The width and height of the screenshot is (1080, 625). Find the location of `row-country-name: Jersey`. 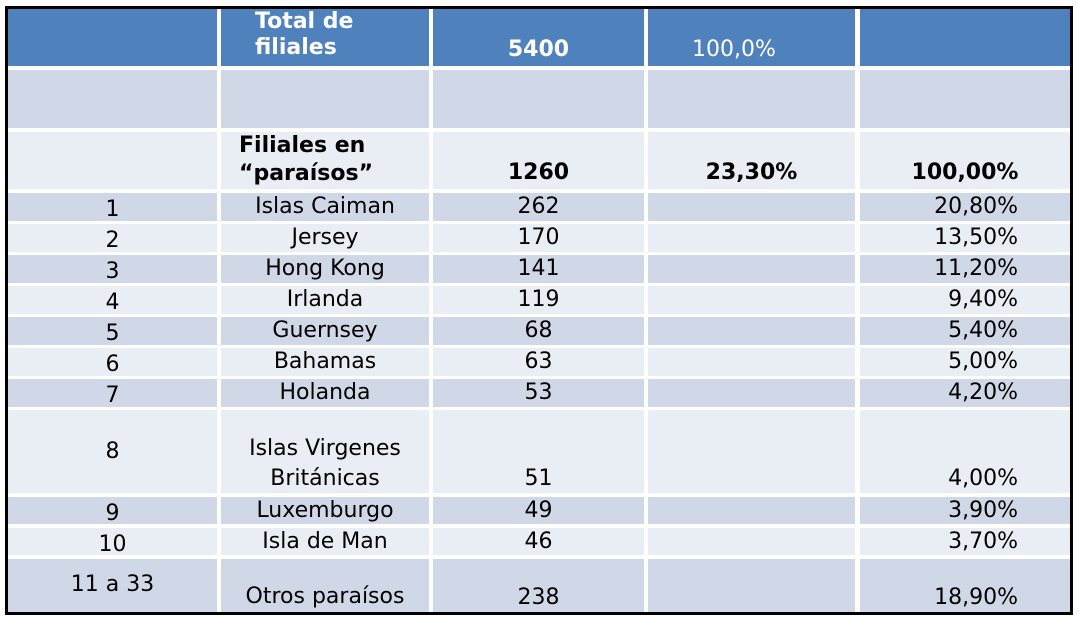

row-country-name: Jersey is located at coordinates (325, 238).